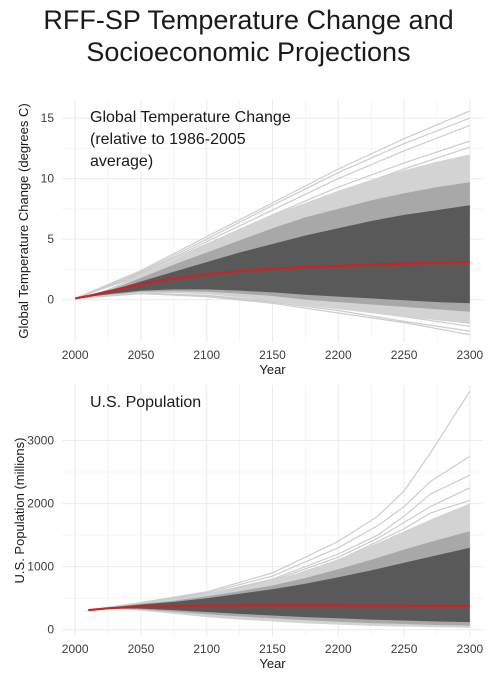  Describe the element at coordinates (19, 511) in the screenshot. I see `y-axis-title: U.S. Population (millions)` at that location.